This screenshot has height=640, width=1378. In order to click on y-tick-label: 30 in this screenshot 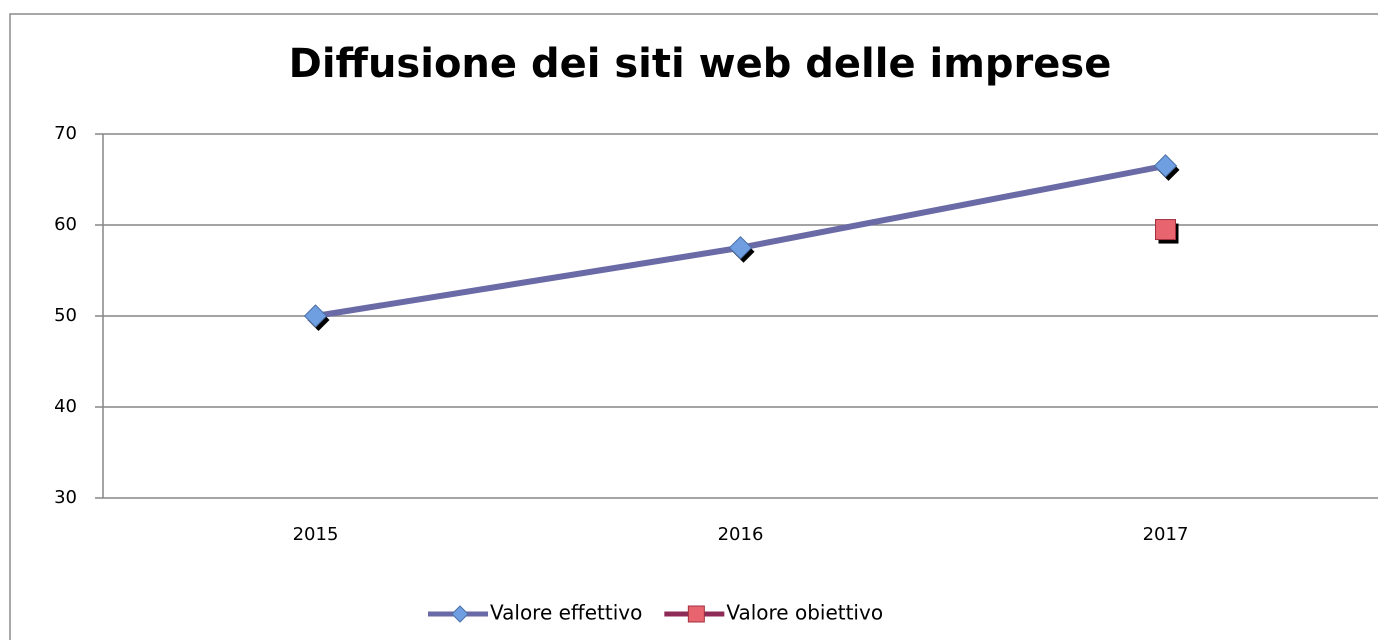, I will do `click(65, 497)`.